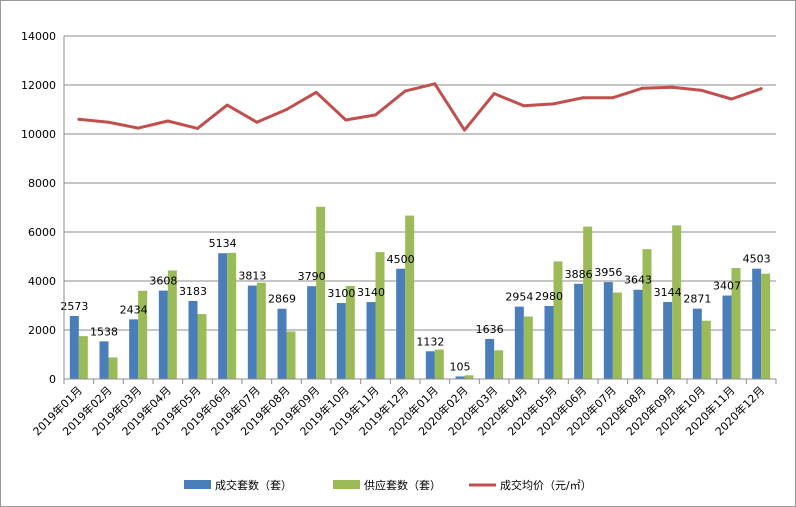  I want to click on line-layer, so click(420, 107).